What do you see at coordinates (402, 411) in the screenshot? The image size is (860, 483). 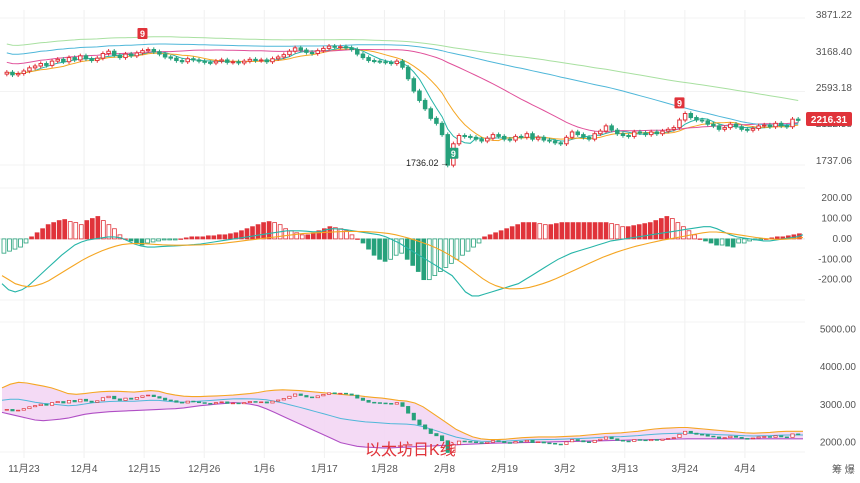 I see `band-upper-line` at bounding box center [402, 411].